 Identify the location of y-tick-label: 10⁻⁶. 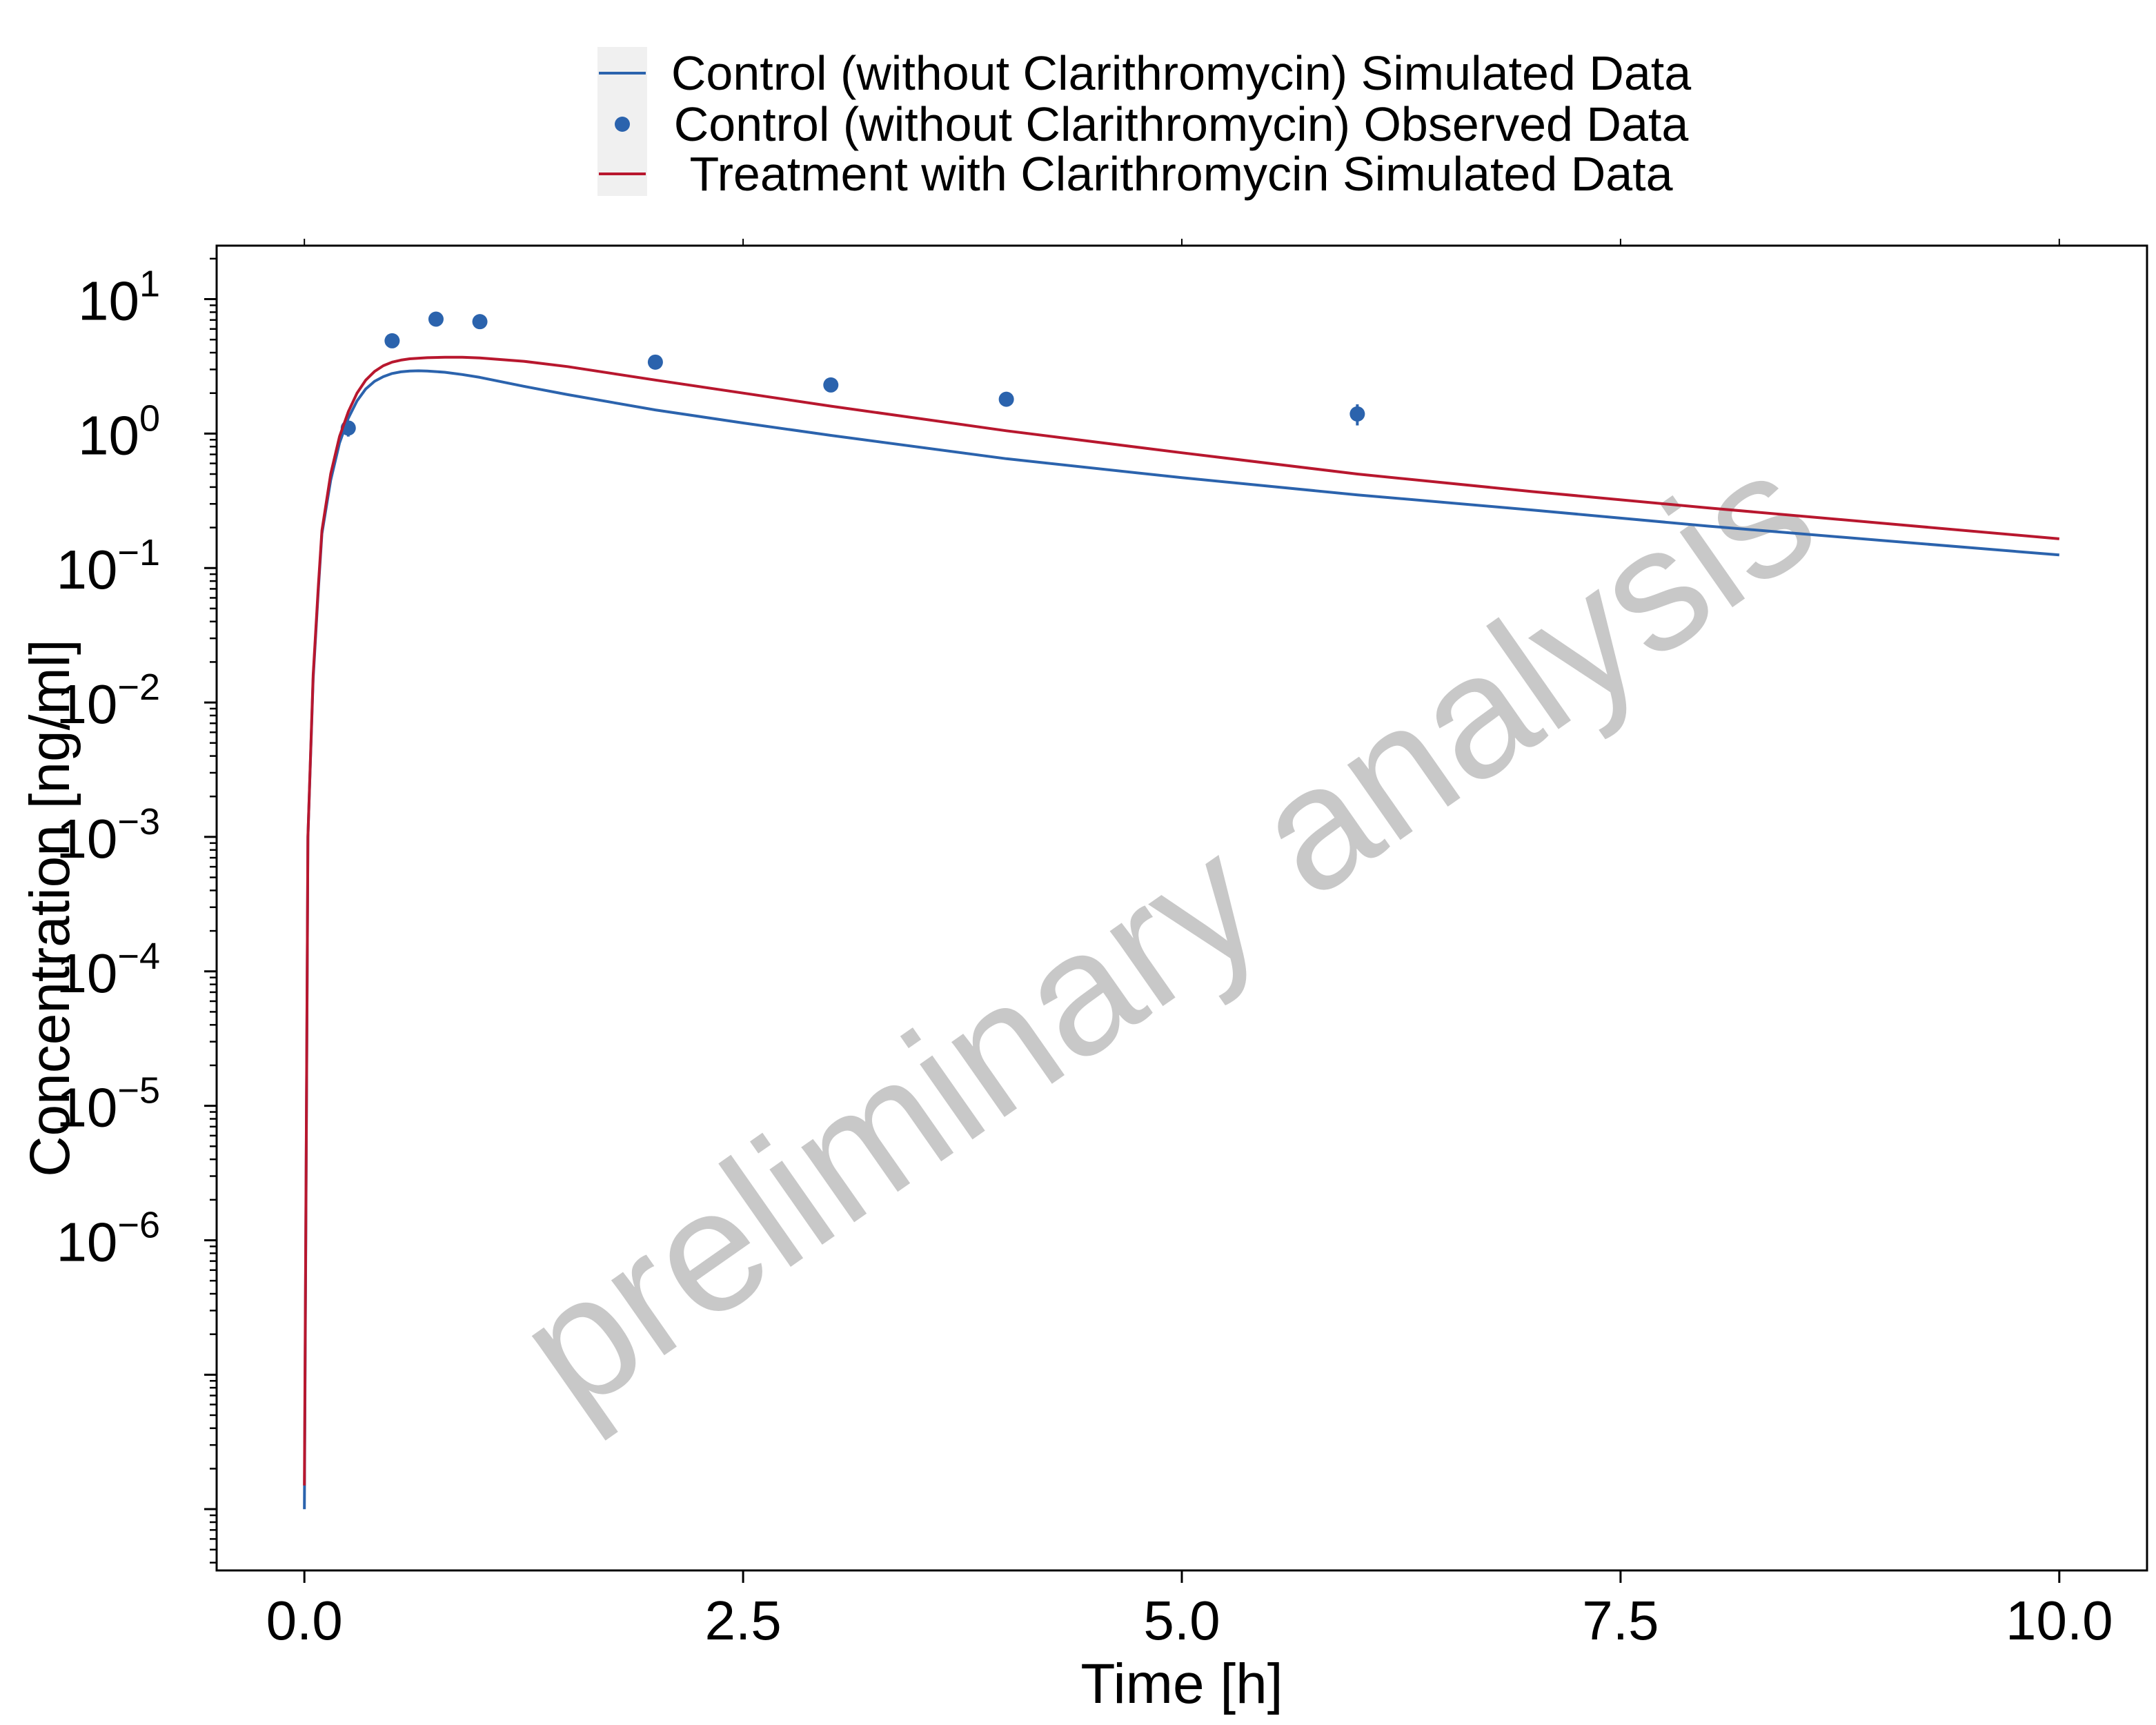
(108, 1238).